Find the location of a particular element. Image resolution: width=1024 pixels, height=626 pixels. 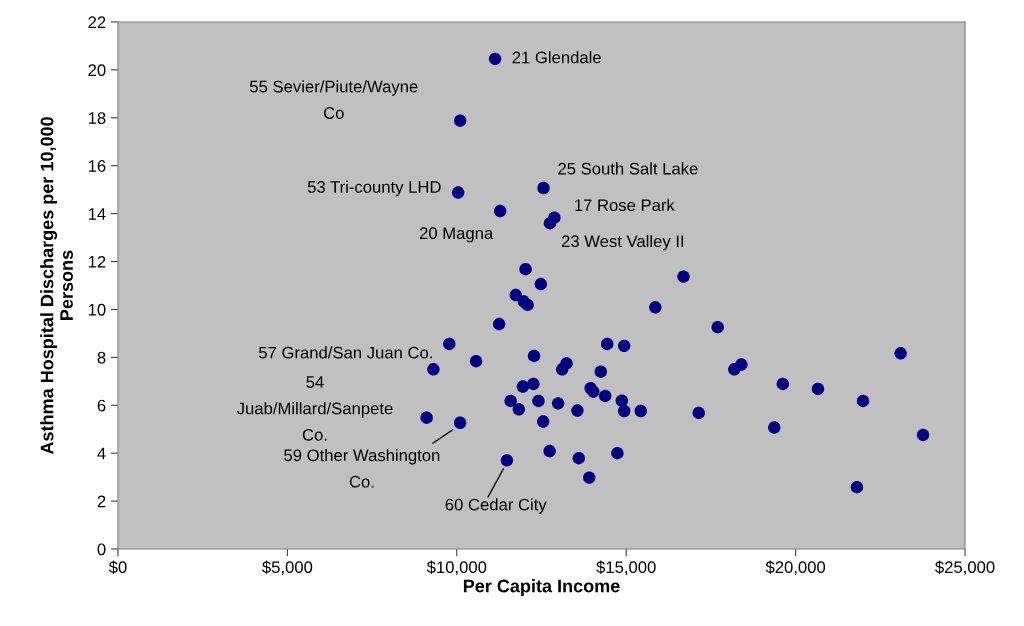

x-tick-label: $5,000 is located at coordinates (287, 568).